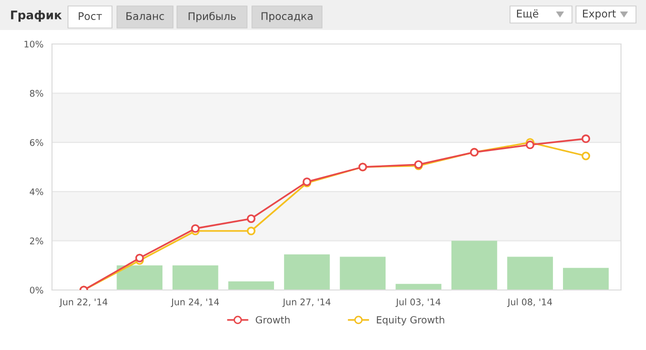 Image resolution: width=646 pixels, height=350 pixels. Describe the element at coordinates (529, 302) in the screenshot. I see `x-tick-label: Jul 08, '14` at that location.